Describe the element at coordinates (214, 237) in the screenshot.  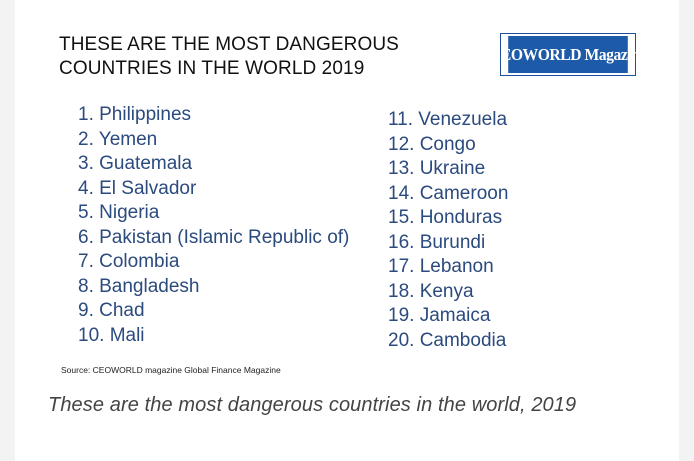
I see `list-item: 6. Pakistan (Islamic Republic of)` at that location.